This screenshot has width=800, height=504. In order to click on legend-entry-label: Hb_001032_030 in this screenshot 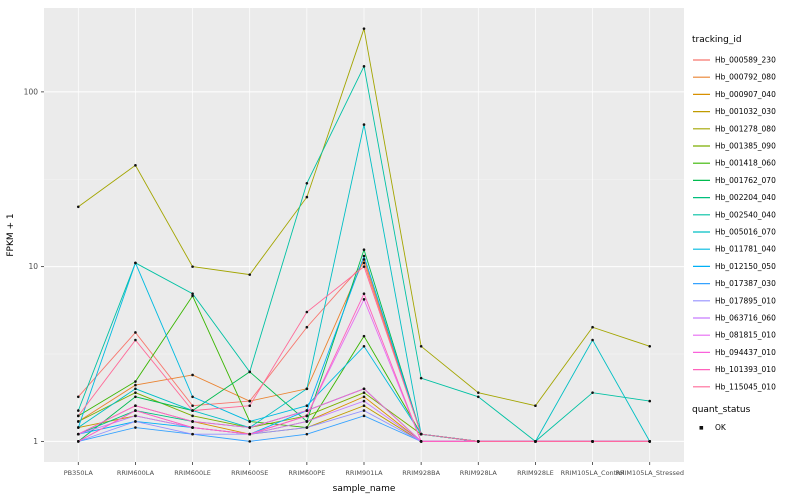, I will do `click(745, 111)`.